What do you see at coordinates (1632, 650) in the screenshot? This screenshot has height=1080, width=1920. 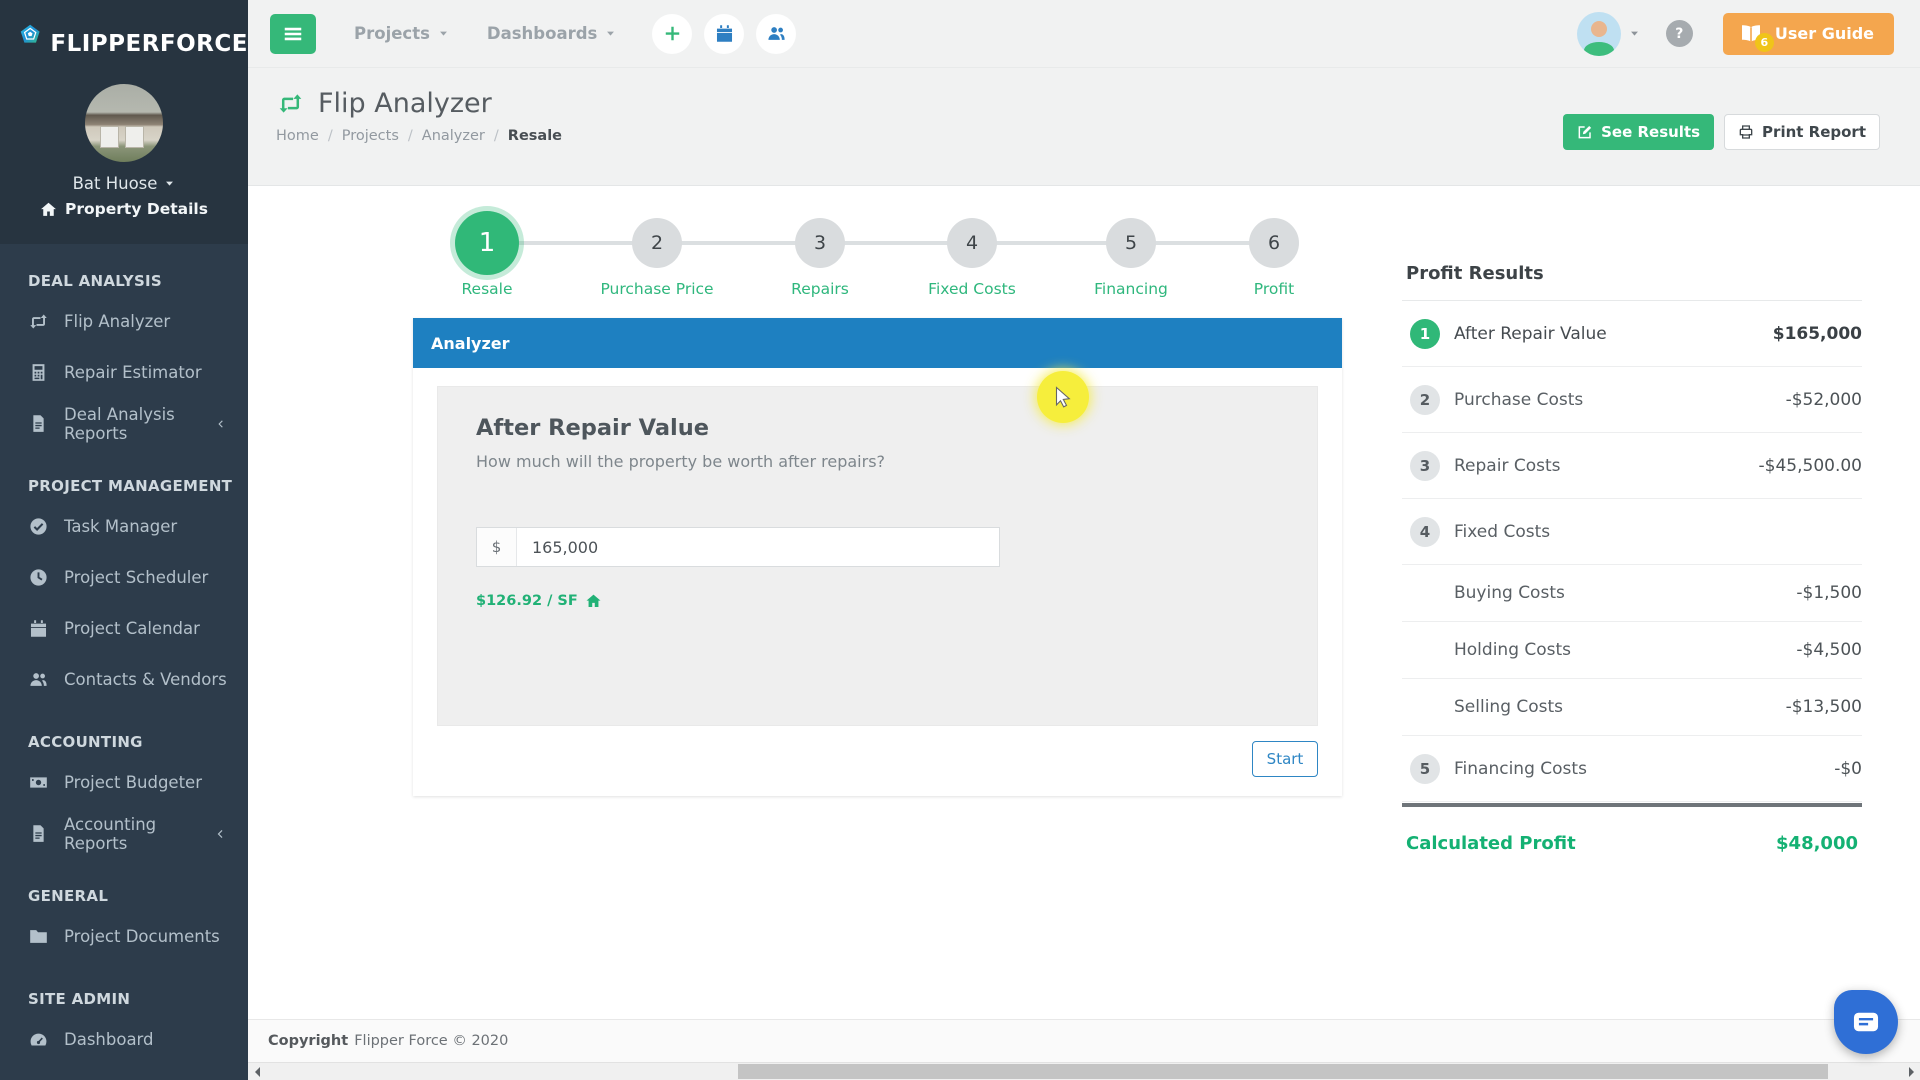 I see `profit-row-holding-costs: Holding Costs -$4,500` at bounding box center [1632, 650].